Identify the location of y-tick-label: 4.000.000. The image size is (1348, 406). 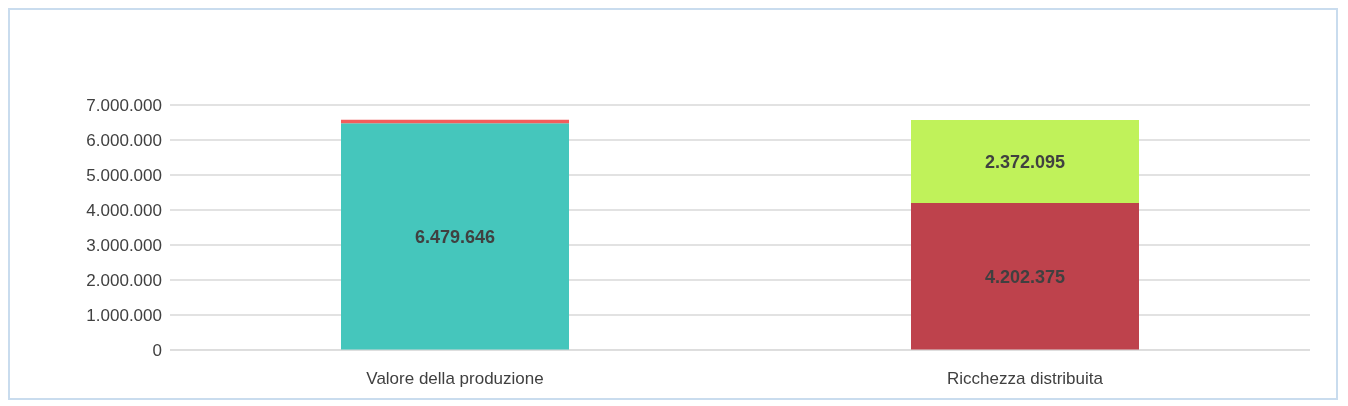
(124, 211).